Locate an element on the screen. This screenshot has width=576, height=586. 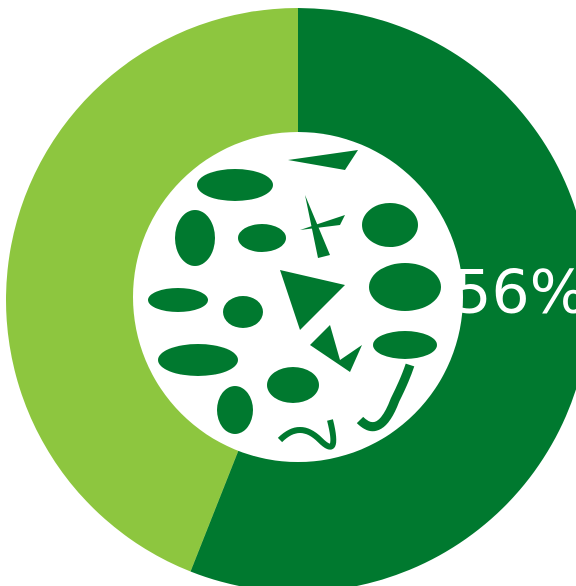
jaguar-icon is located at coordinates (198, 360).